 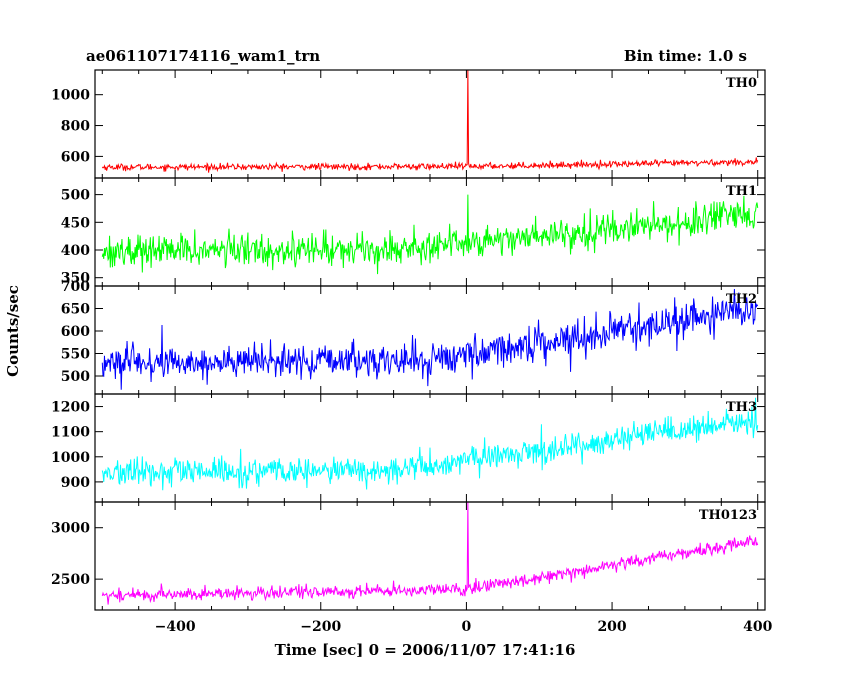 I want to click on panel-th2: 500 550 600 650 700 TH2, so click(x=413, y=337).